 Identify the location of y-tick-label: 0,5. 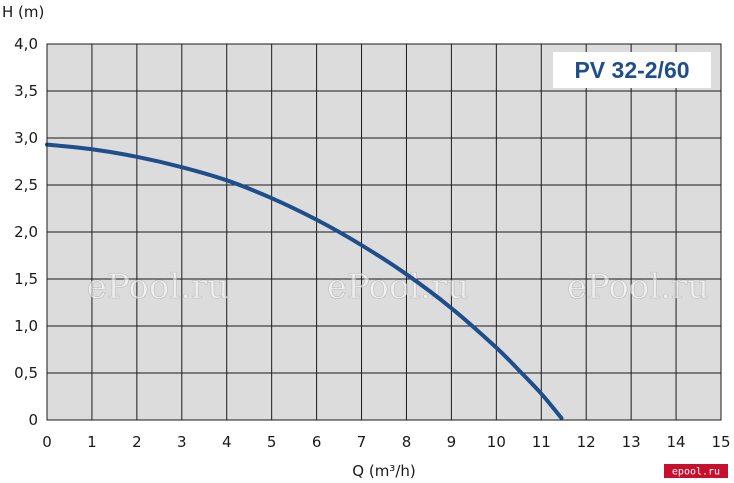
(26, 373).